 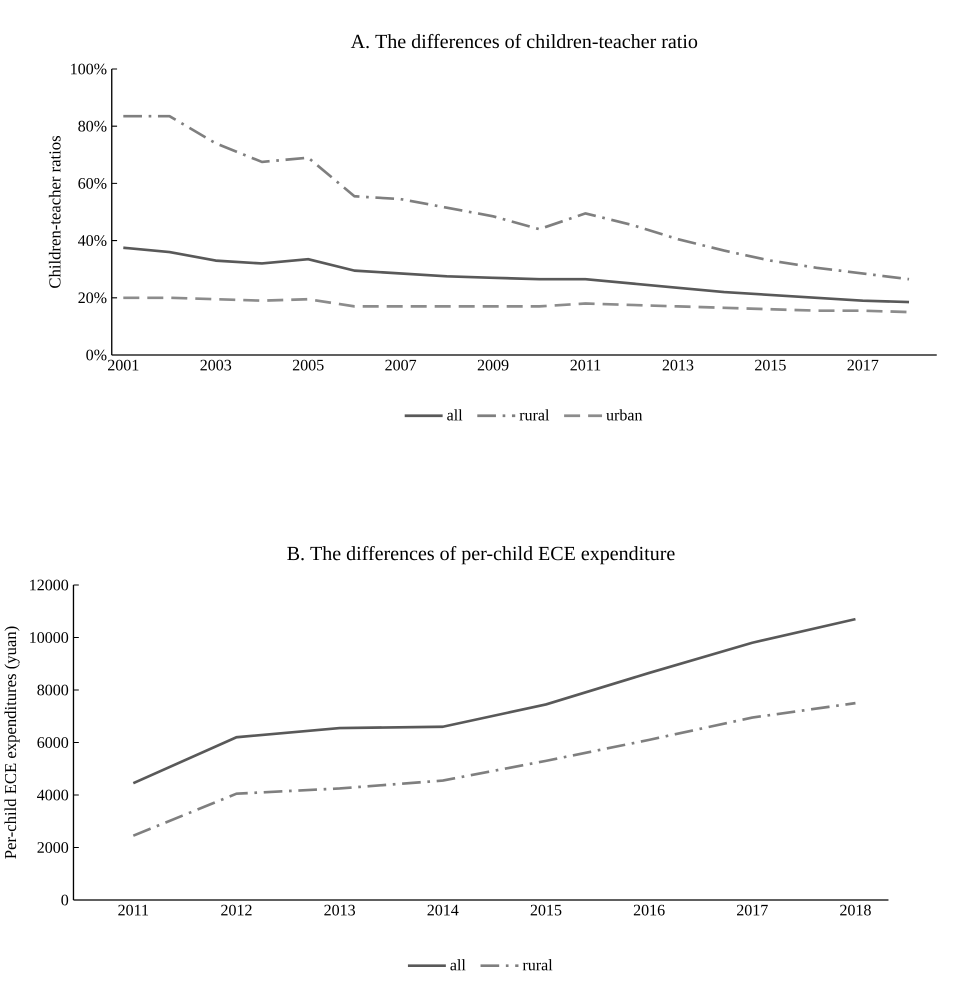 What do you see at coordinates (624, 414) in the screenshot?
I see `legend-label: urban` at bounding box center [624, 414].